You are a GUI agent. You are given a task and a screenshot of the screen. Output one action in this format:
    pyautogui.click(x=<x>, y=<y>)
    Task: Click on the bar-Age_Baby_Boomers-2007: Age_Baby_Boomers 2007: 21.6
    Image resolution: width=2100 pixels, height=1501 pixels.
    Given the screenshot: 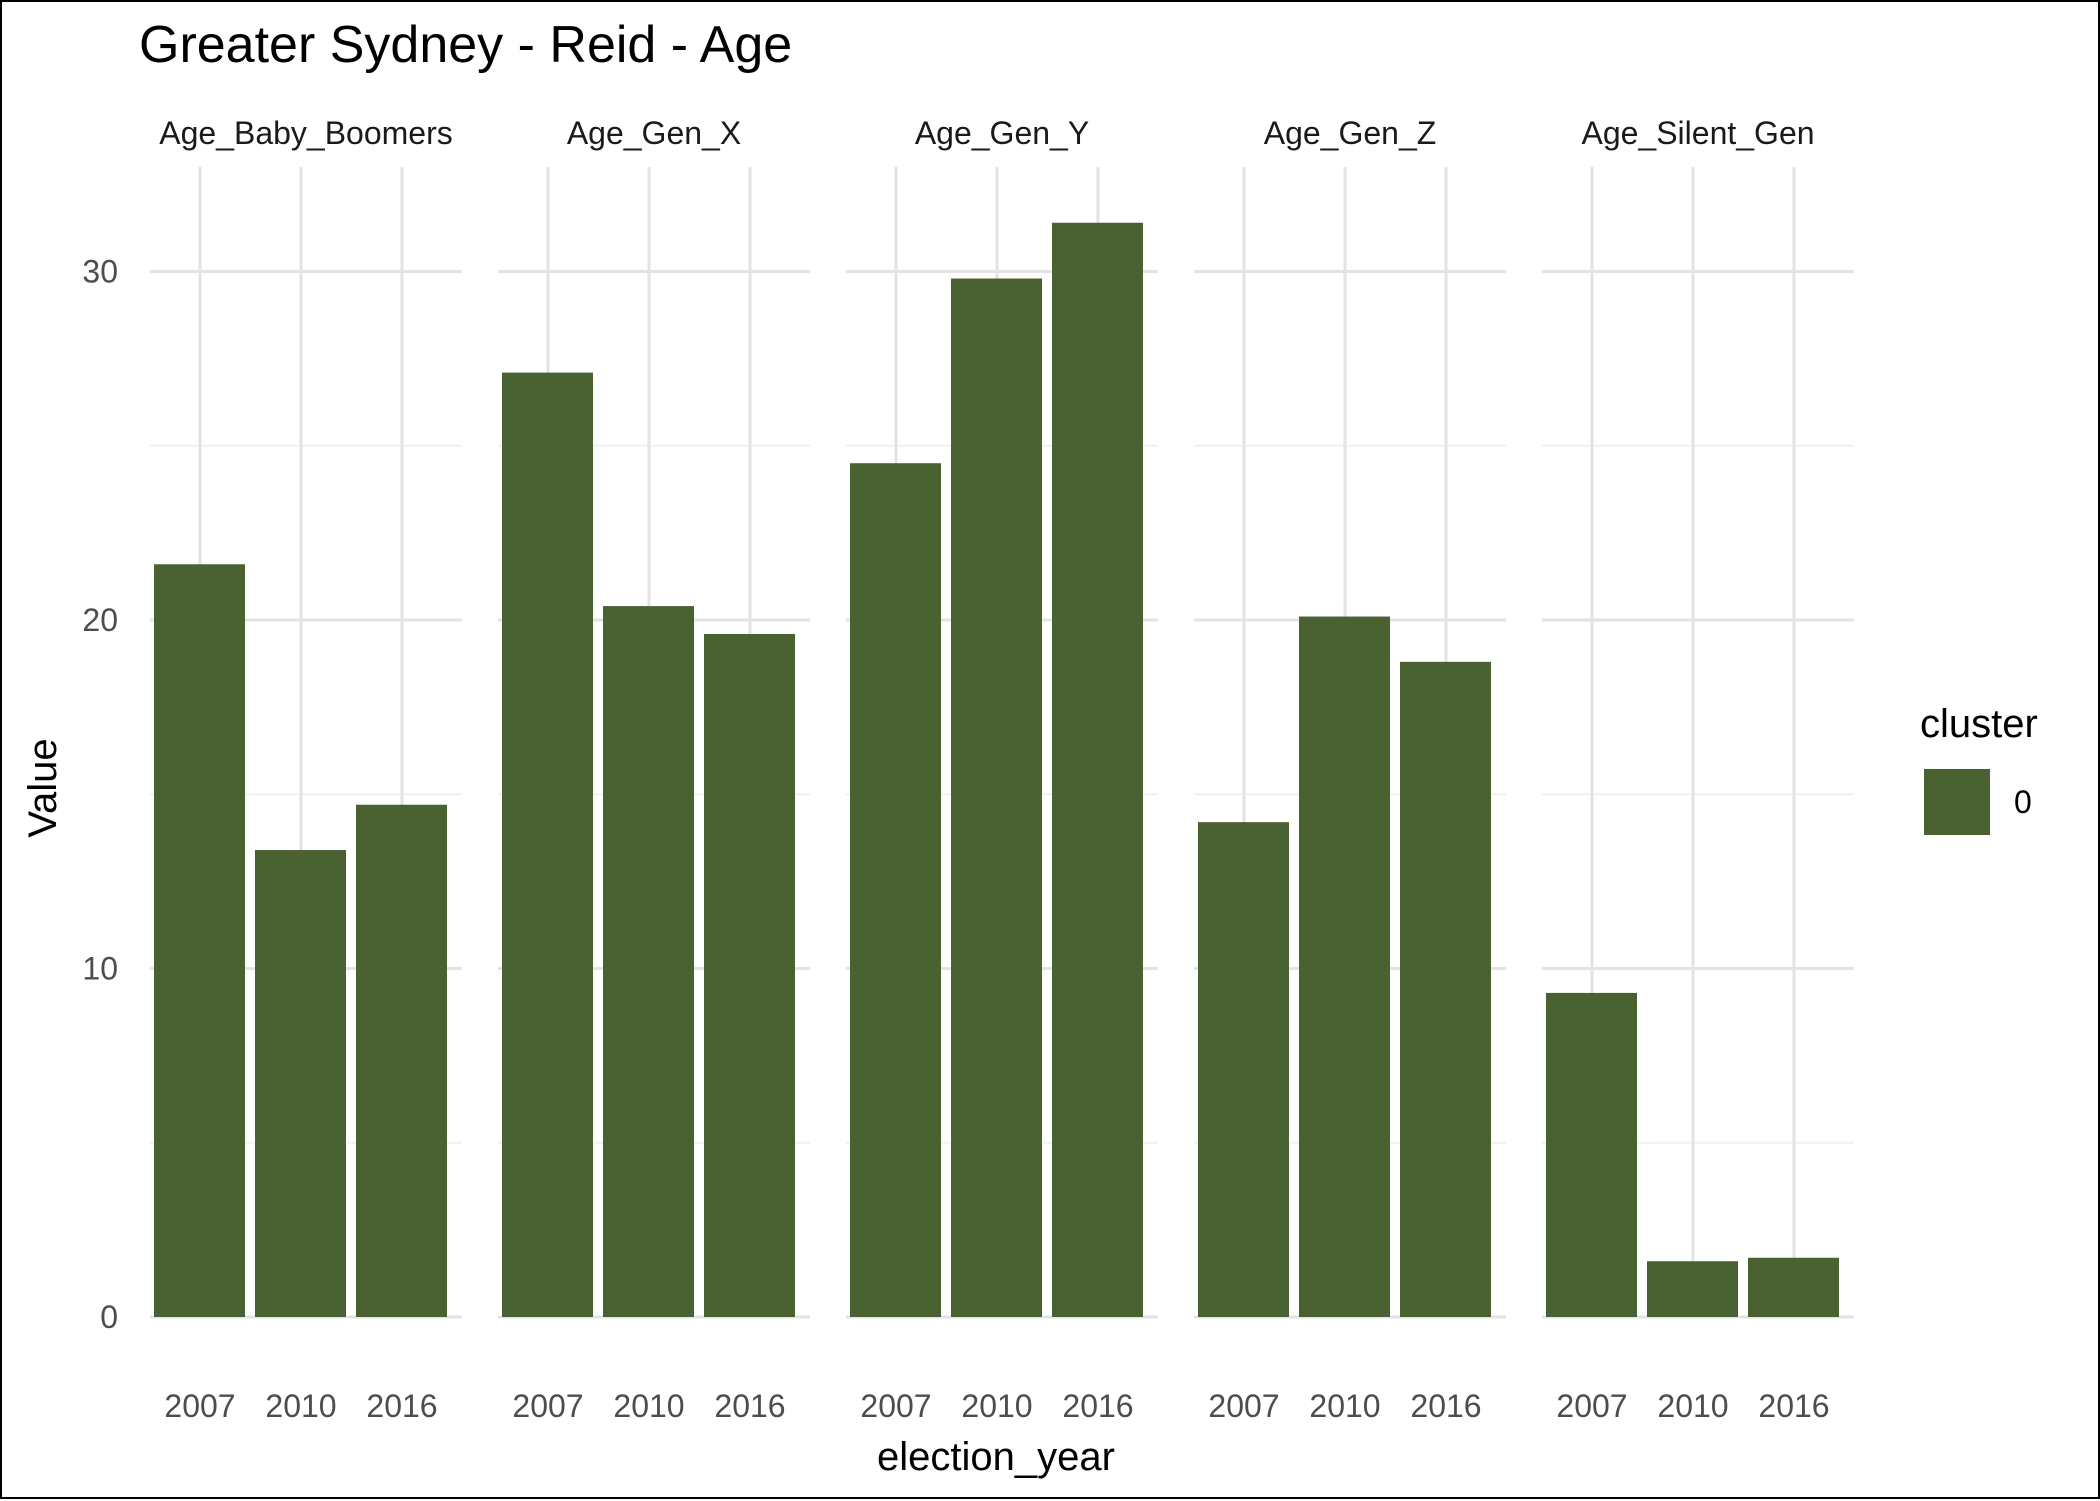 What is the action you would take?
    pyautogui.click(x=199, y=940)
    